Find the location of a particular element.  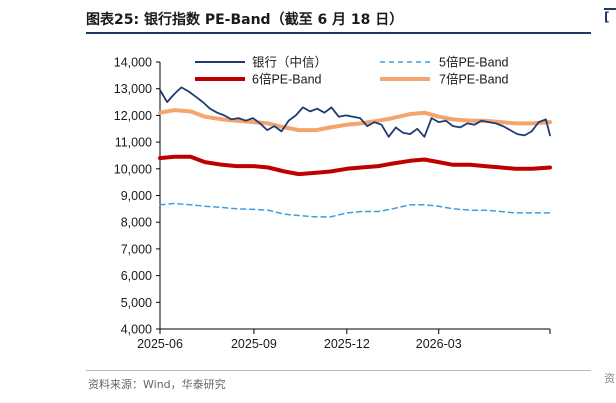

x-tick-label: 2025-12 is located at coordinates (347, 344).